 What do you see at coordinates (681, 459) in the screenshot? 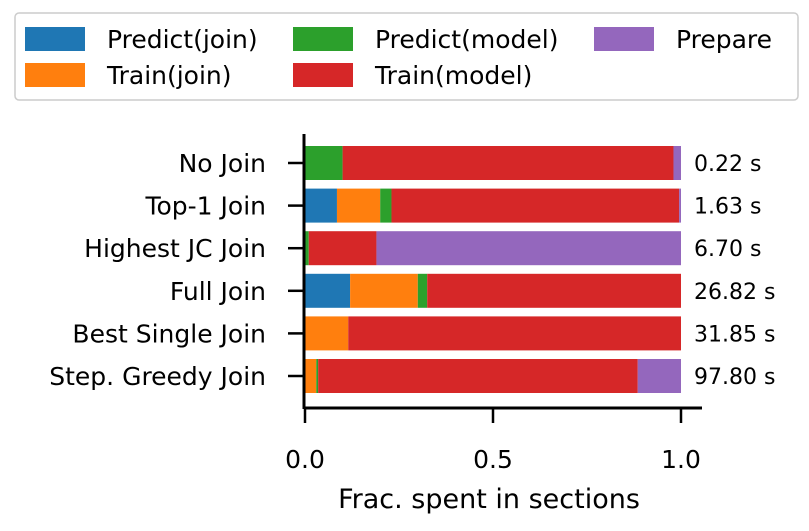
I see `x-tick-label-3: 1.0` at bounding box center [681, 459].